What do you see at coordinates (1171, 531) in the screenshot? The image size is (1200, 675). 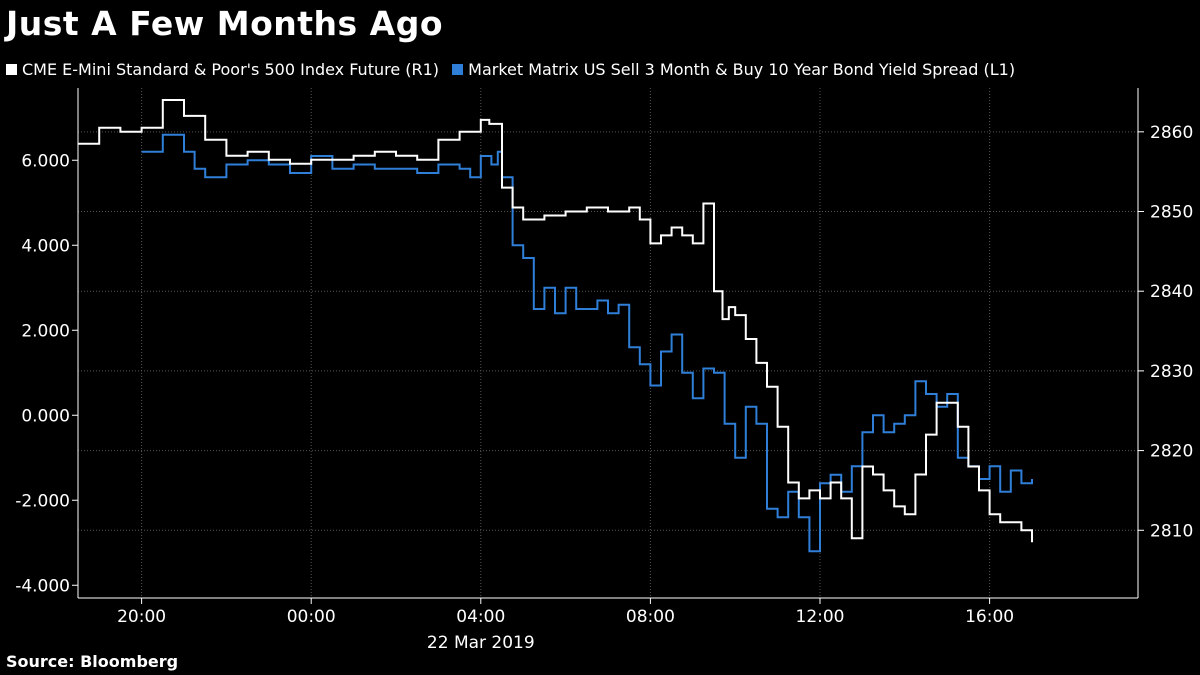 I see `right-tick-label: 2810` at bounding box center [1171, 531].